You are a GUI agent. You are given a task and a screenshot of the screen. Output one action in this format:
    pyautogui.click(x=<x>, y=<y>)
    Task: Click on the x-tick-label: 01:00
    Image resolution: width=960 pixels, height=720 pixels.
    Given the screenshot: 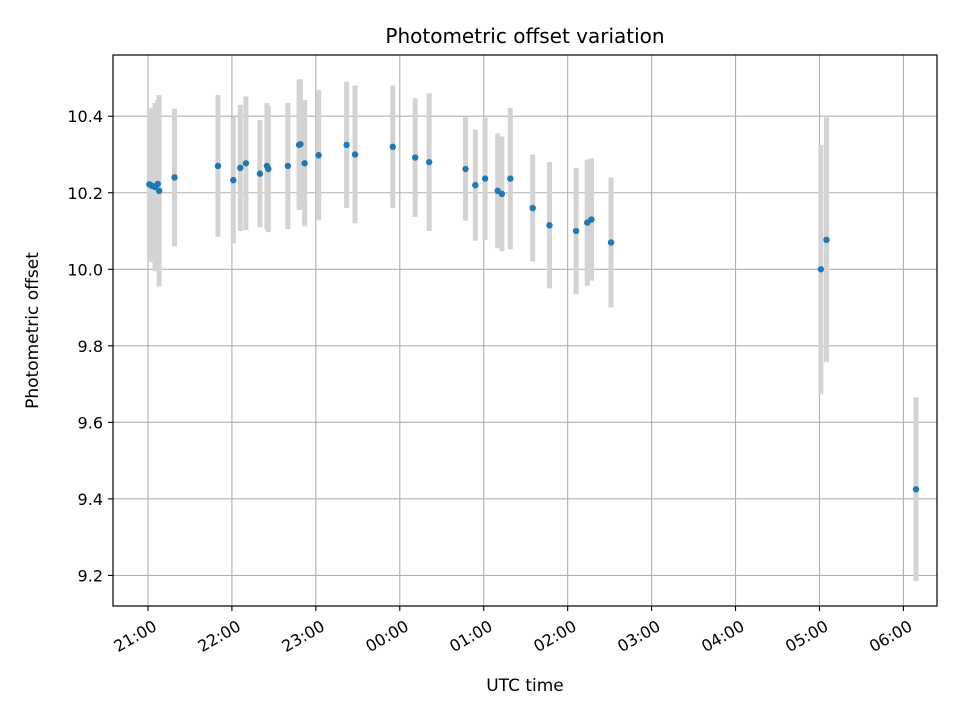 What is the action you would take?
    pyautogui.click(x=470, y=636)
    